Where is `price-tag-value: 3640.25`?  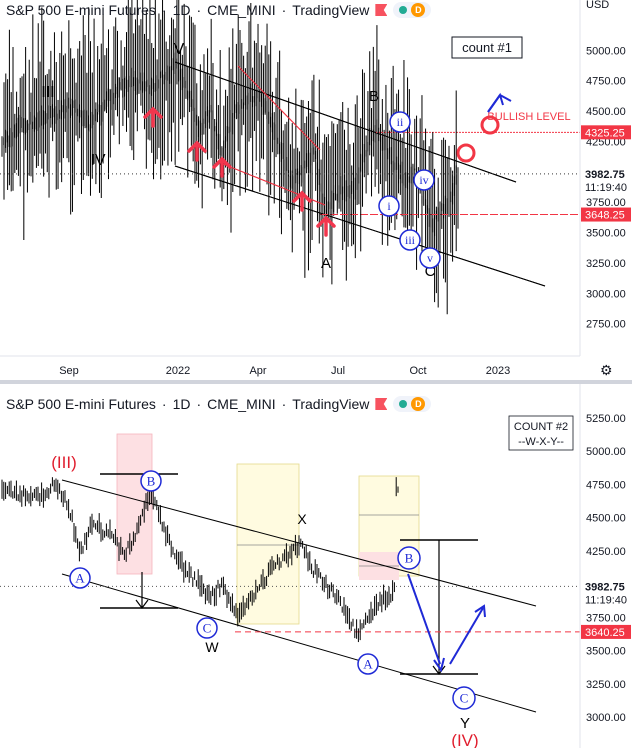
price-tag-value: 3640.25 is located at coordinates (605, 633).